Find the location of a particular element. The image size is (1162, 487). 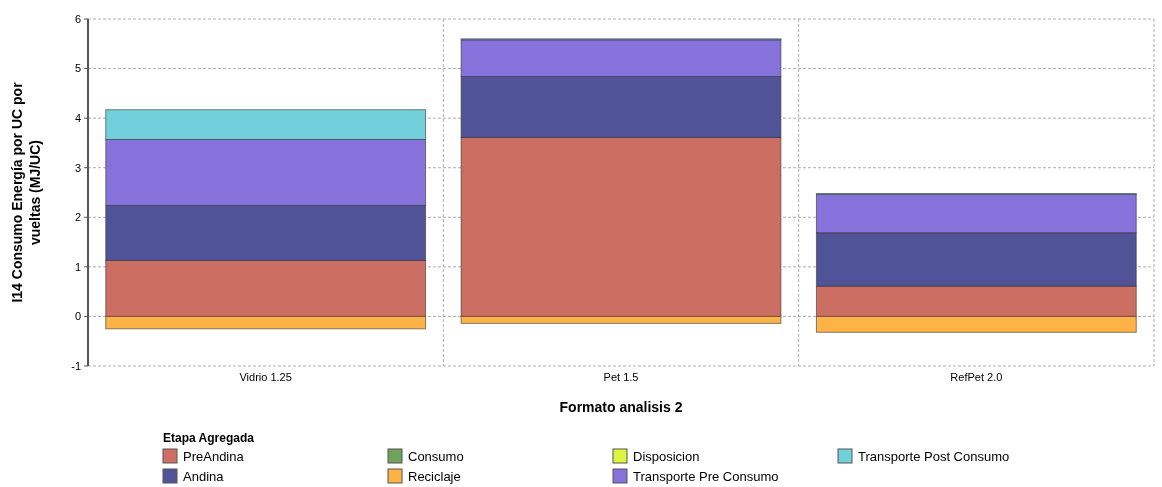

y-tick-label: 3 is located at coordinates (77, 167).